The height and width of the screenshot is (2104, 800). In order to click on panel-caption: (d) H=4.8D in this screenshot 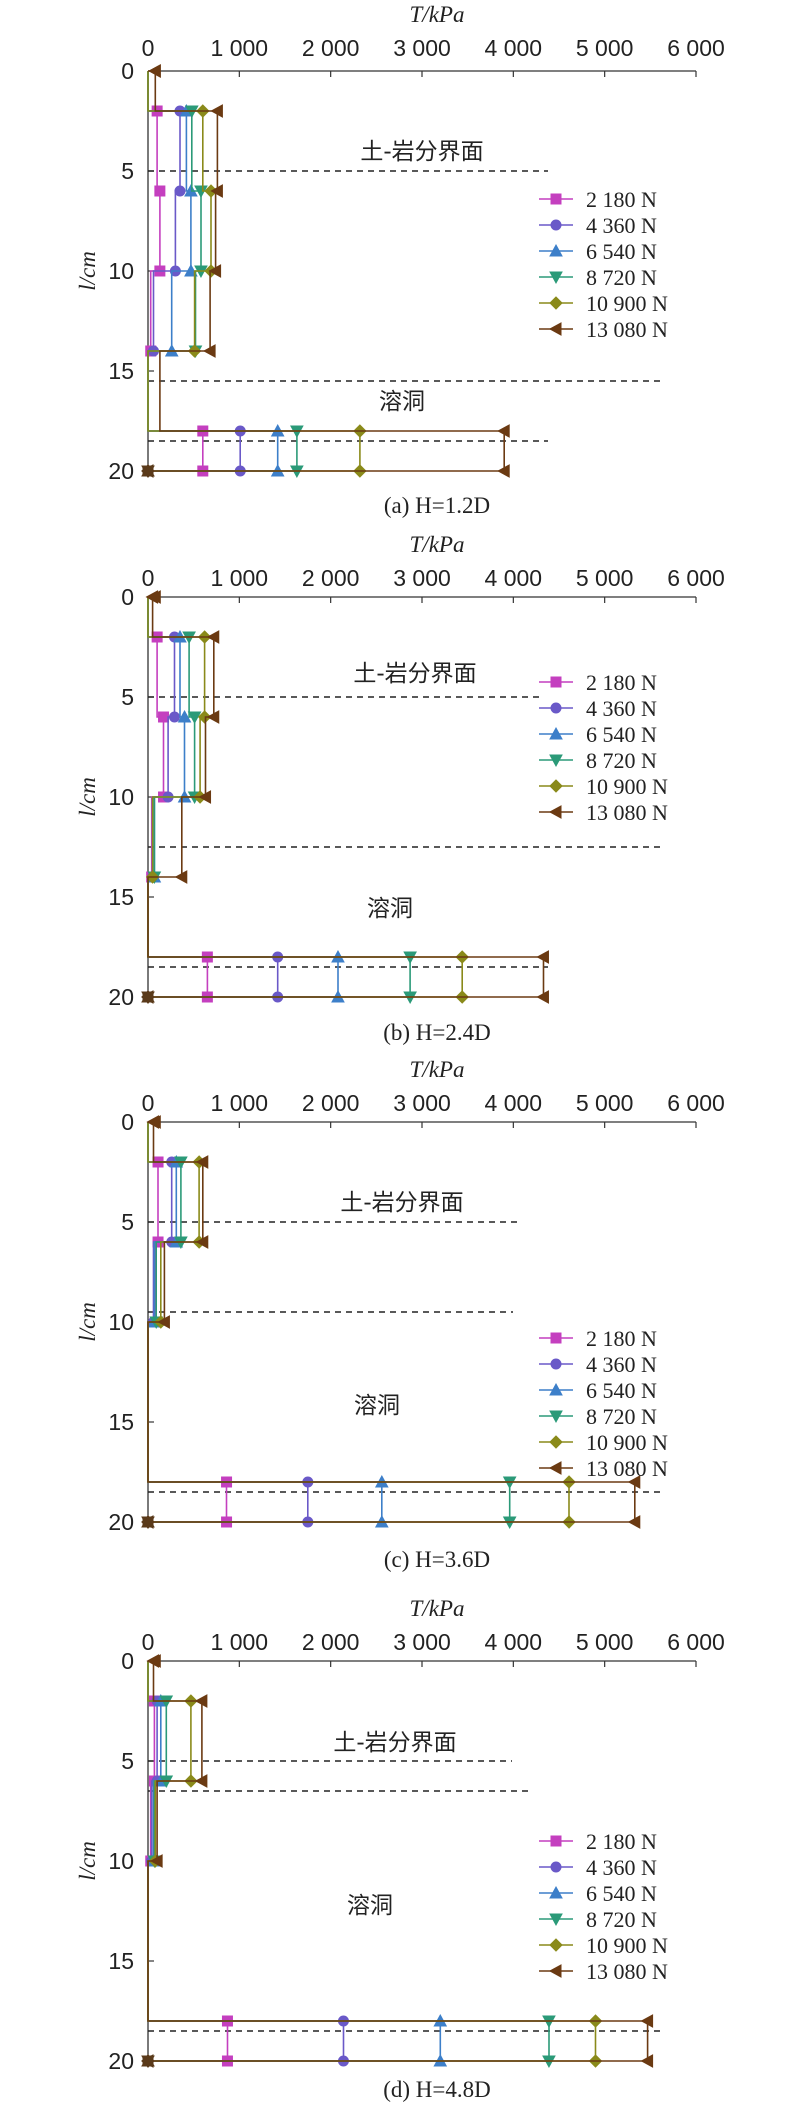, I will do `click(437, 2089)`.